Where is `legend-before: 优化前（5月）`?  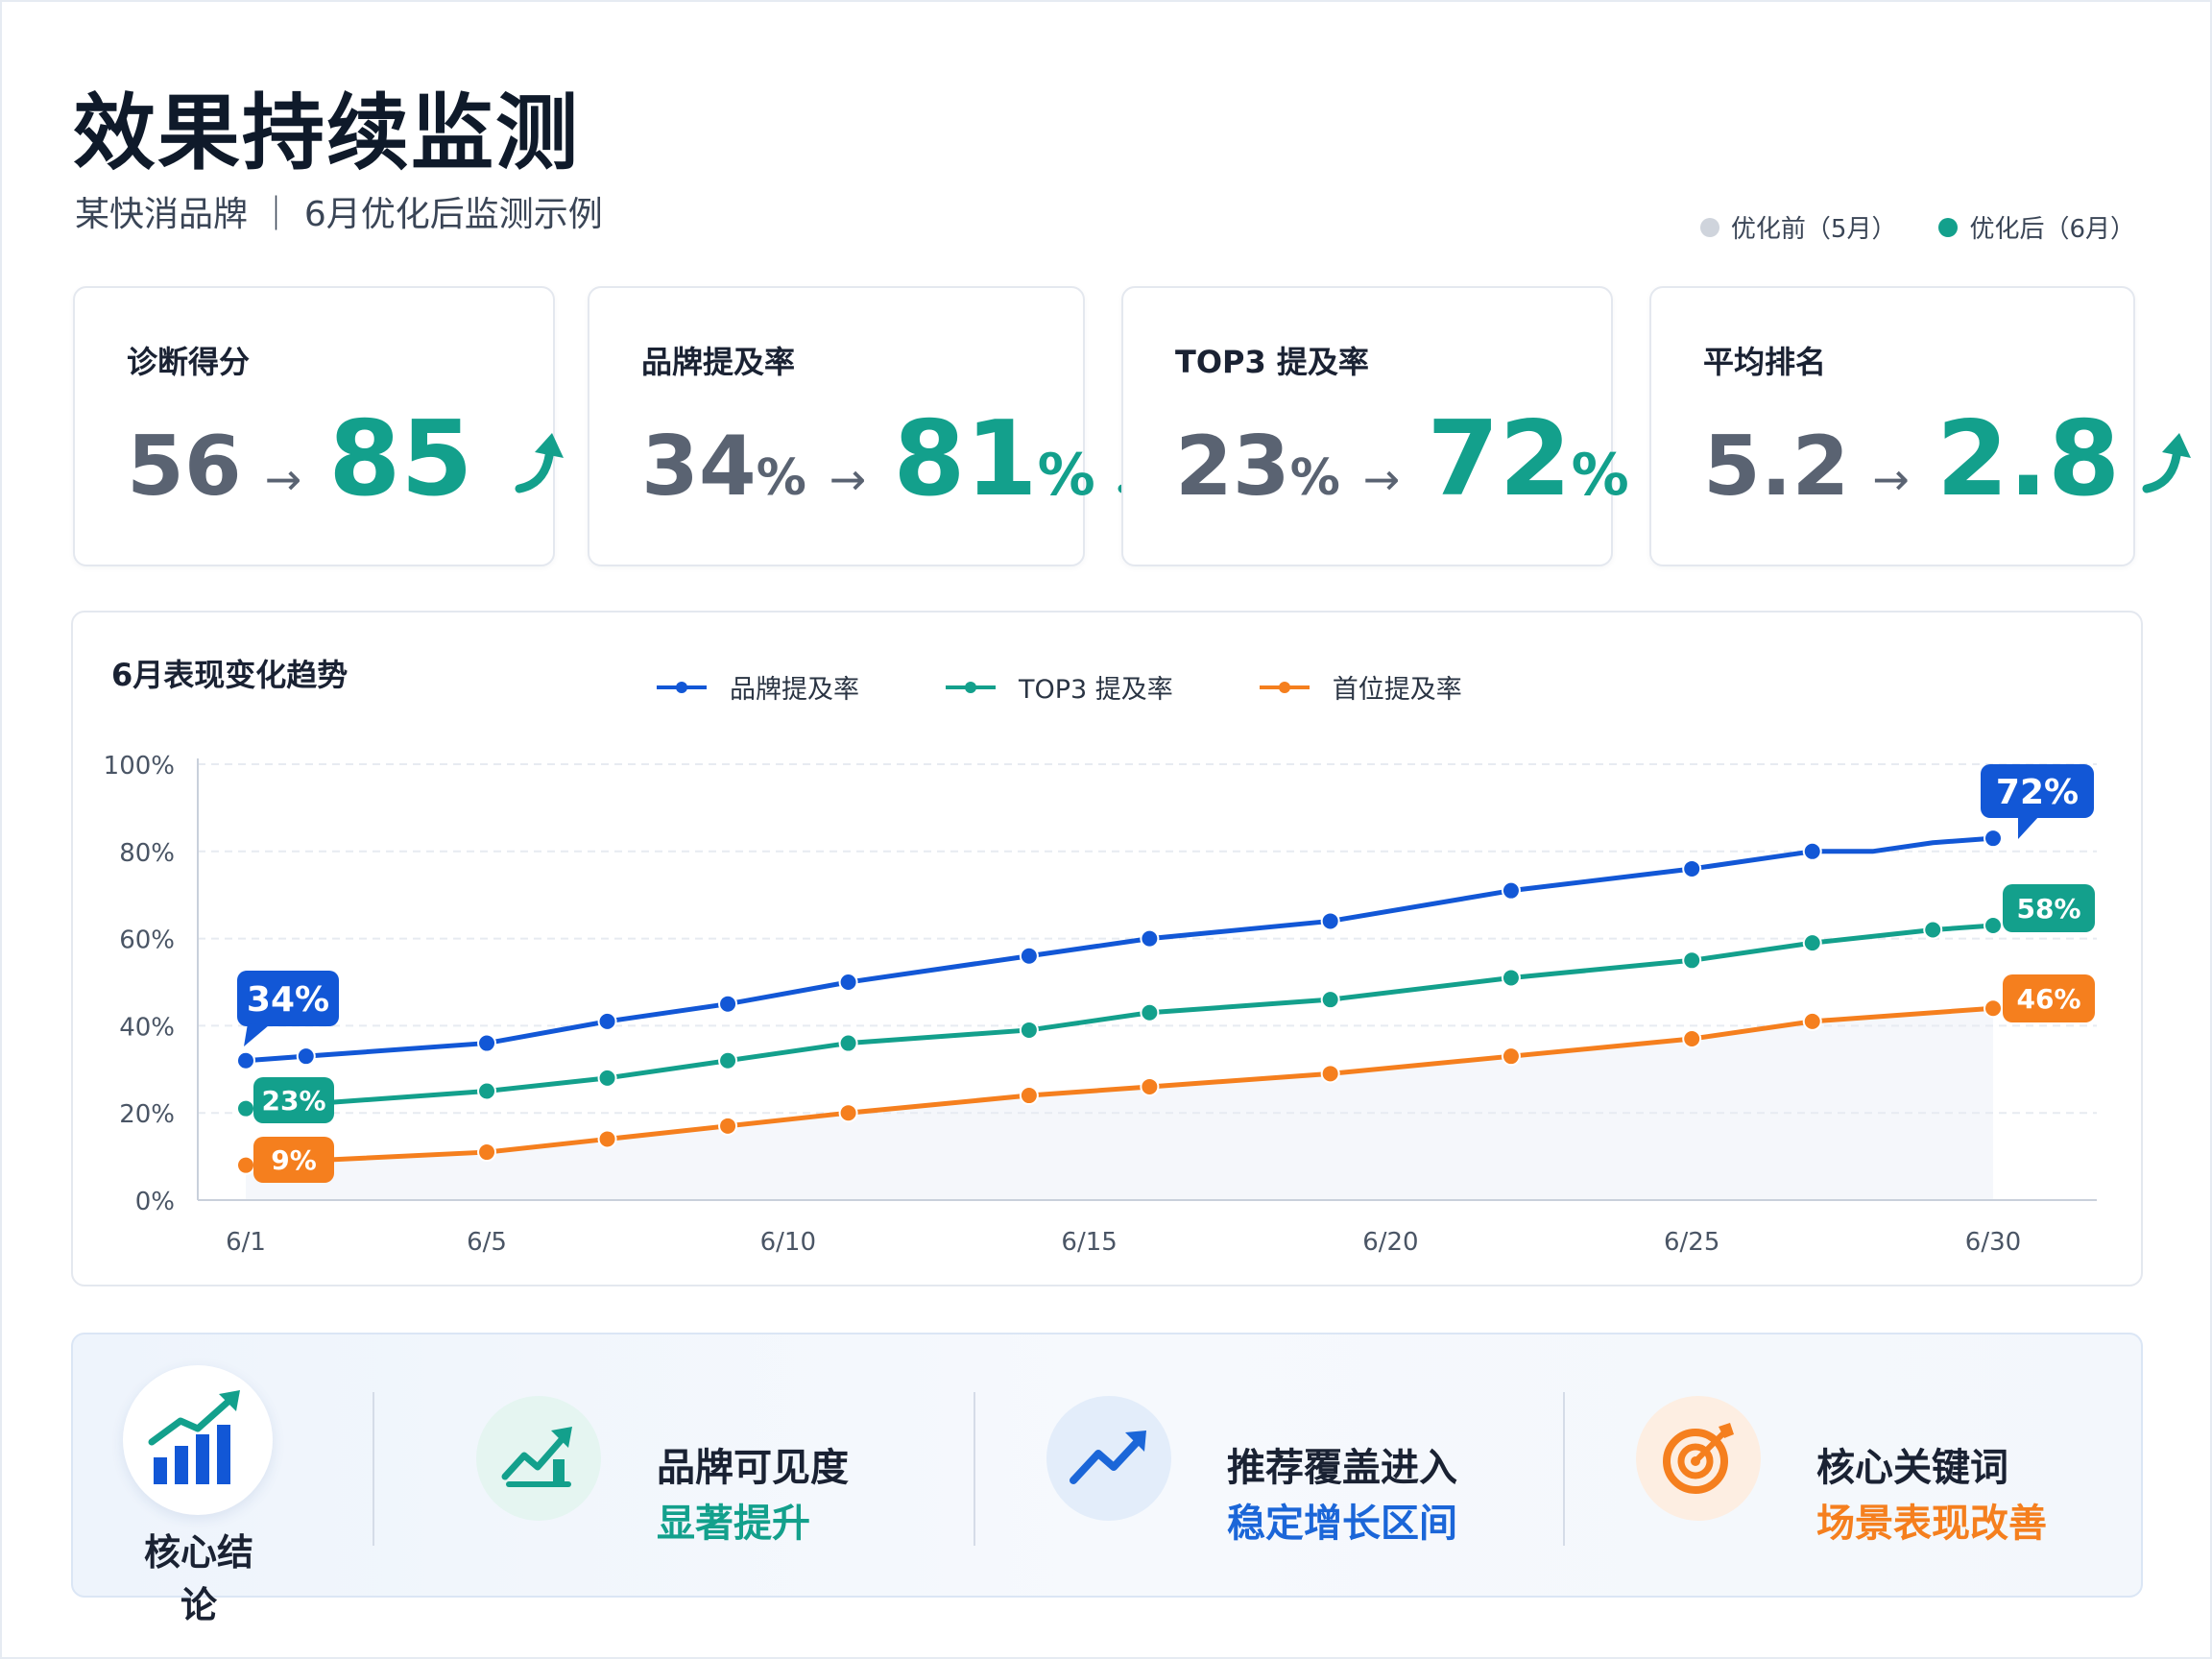 legend-before: 优化前（5月） is located at coordinates (1798, 227).